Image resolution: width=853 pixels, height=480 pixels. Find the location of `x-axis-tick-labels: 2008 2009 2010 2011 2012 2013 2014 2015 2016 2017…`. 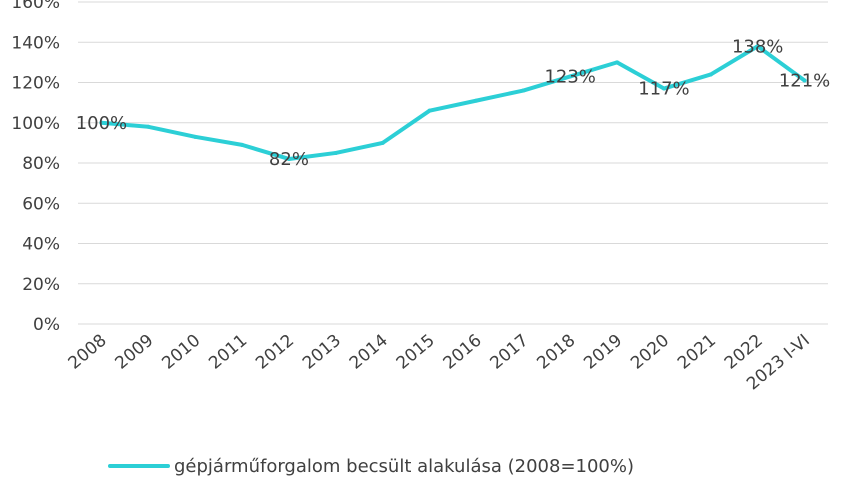

x-axis-tick-labels: 2008 2009 2010 2011 2012 2013 2014 2015 2016 2017… is located at coordinates (439, 363).